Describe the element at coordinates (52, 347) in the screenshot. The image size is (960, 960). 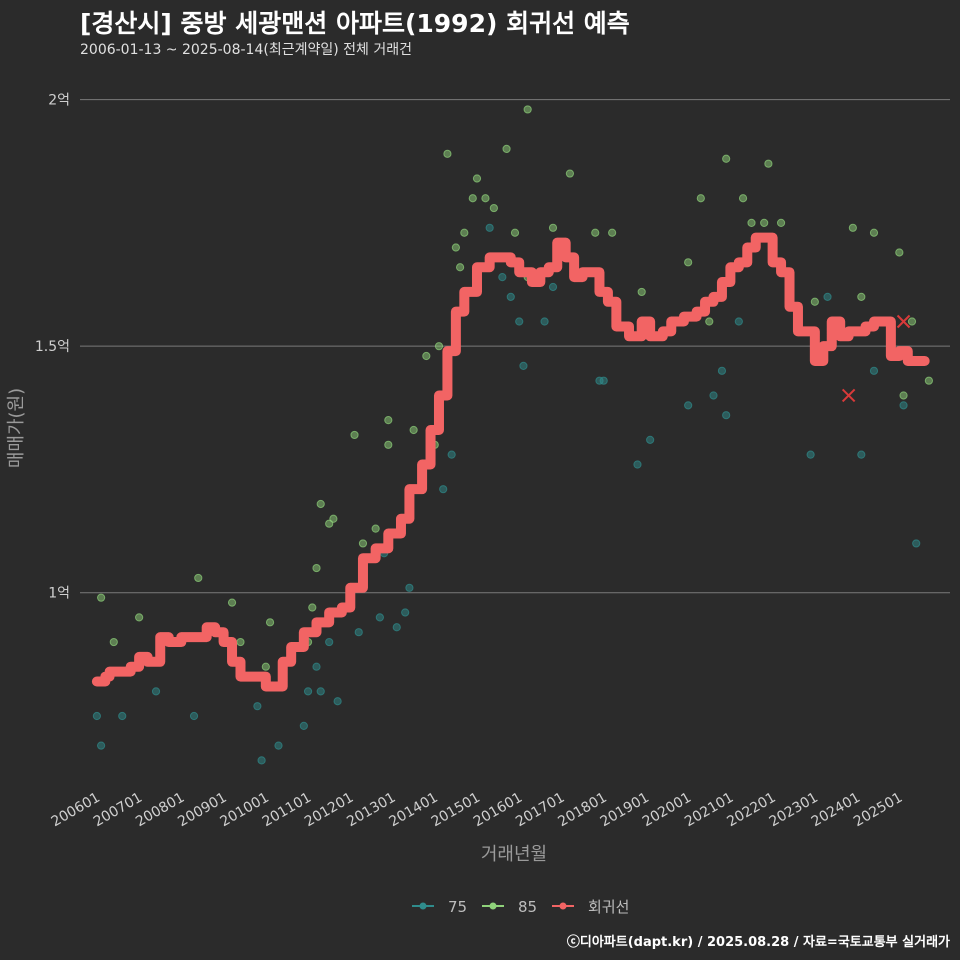
I see `y-tick-labels: 1억 1.5억 2억` at that location.